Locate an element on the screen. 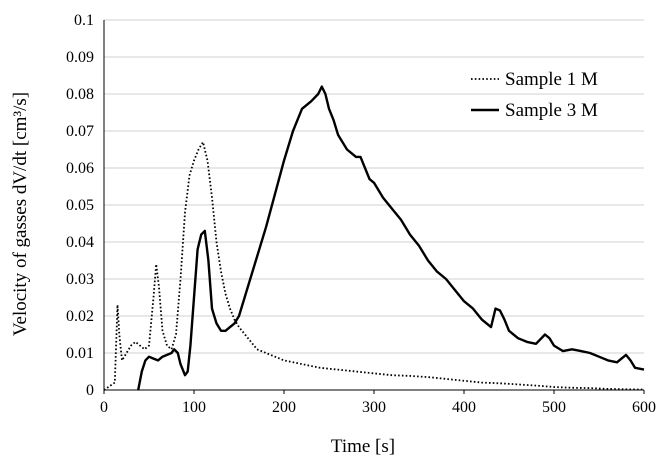  y-tick-label: 0.04 is located at coordinates (80, 242).